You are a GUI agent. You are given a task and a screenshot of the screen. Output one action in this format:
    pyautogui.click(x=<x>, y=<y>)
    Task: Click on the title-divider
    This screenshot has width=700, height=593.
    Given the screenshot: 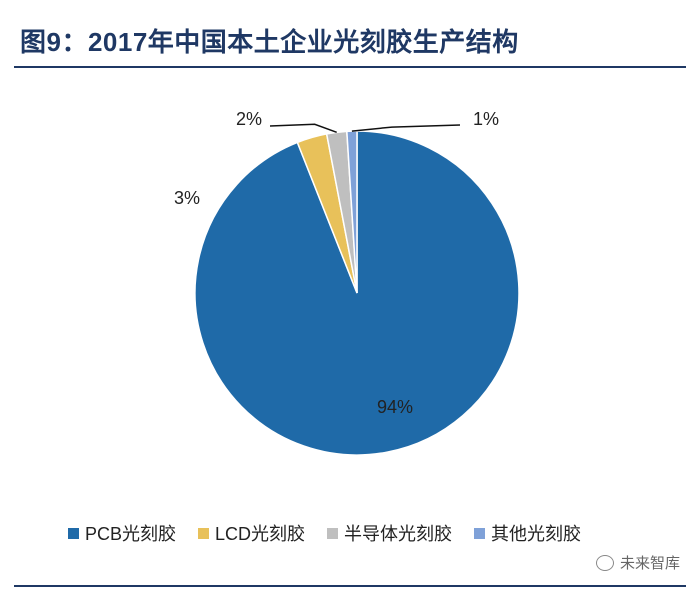 What is the action you would take?
    pyautogui.click(x=350, y=67)
    